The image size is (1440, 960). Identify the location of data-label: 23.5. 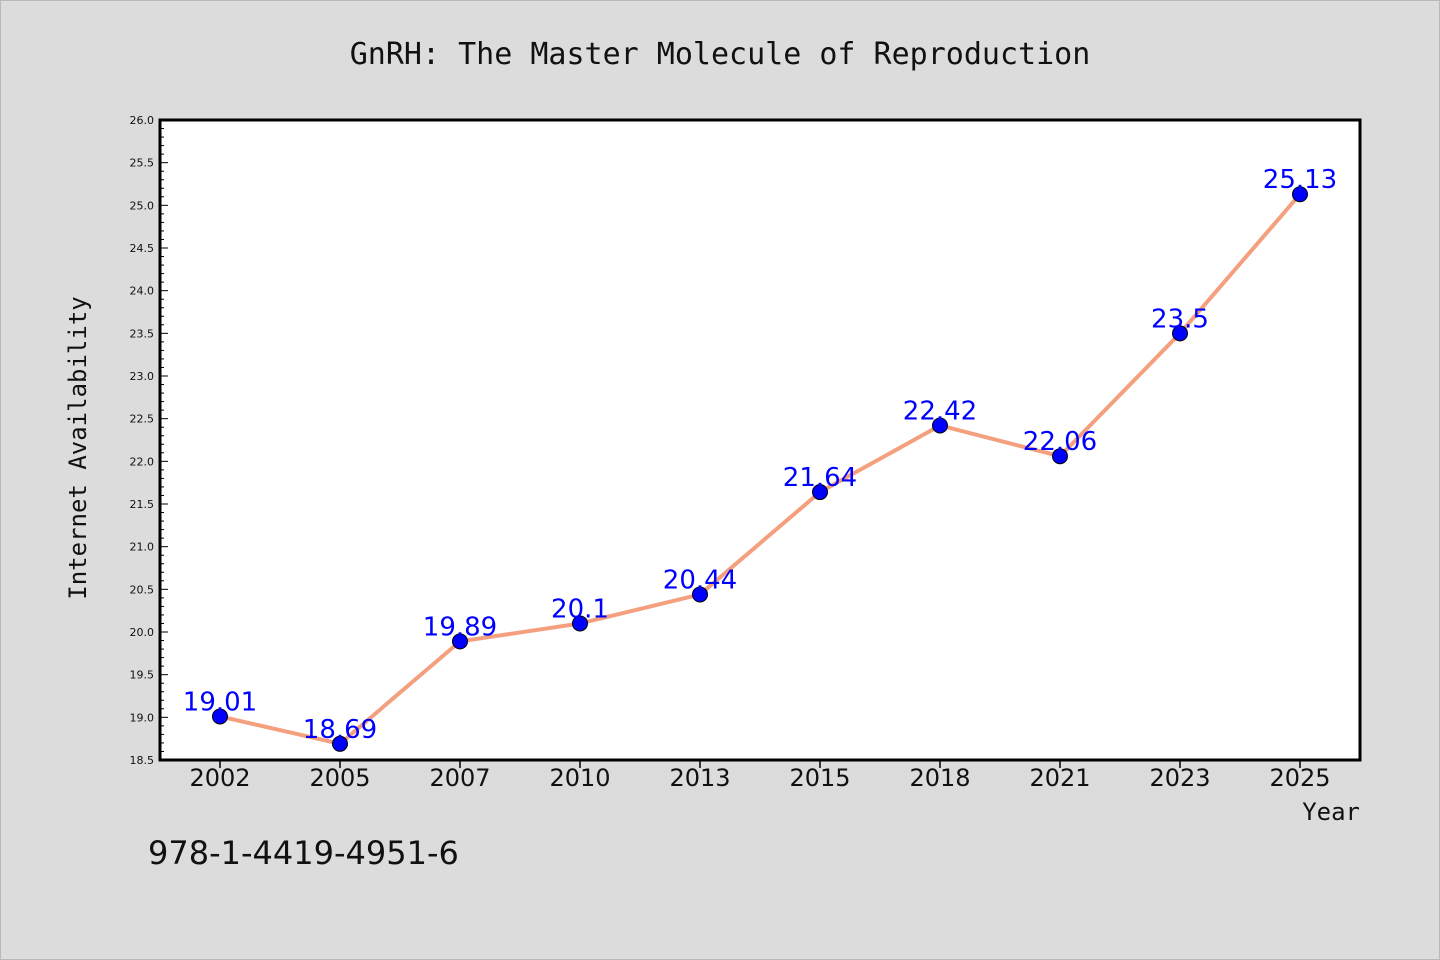
(1180, 319).